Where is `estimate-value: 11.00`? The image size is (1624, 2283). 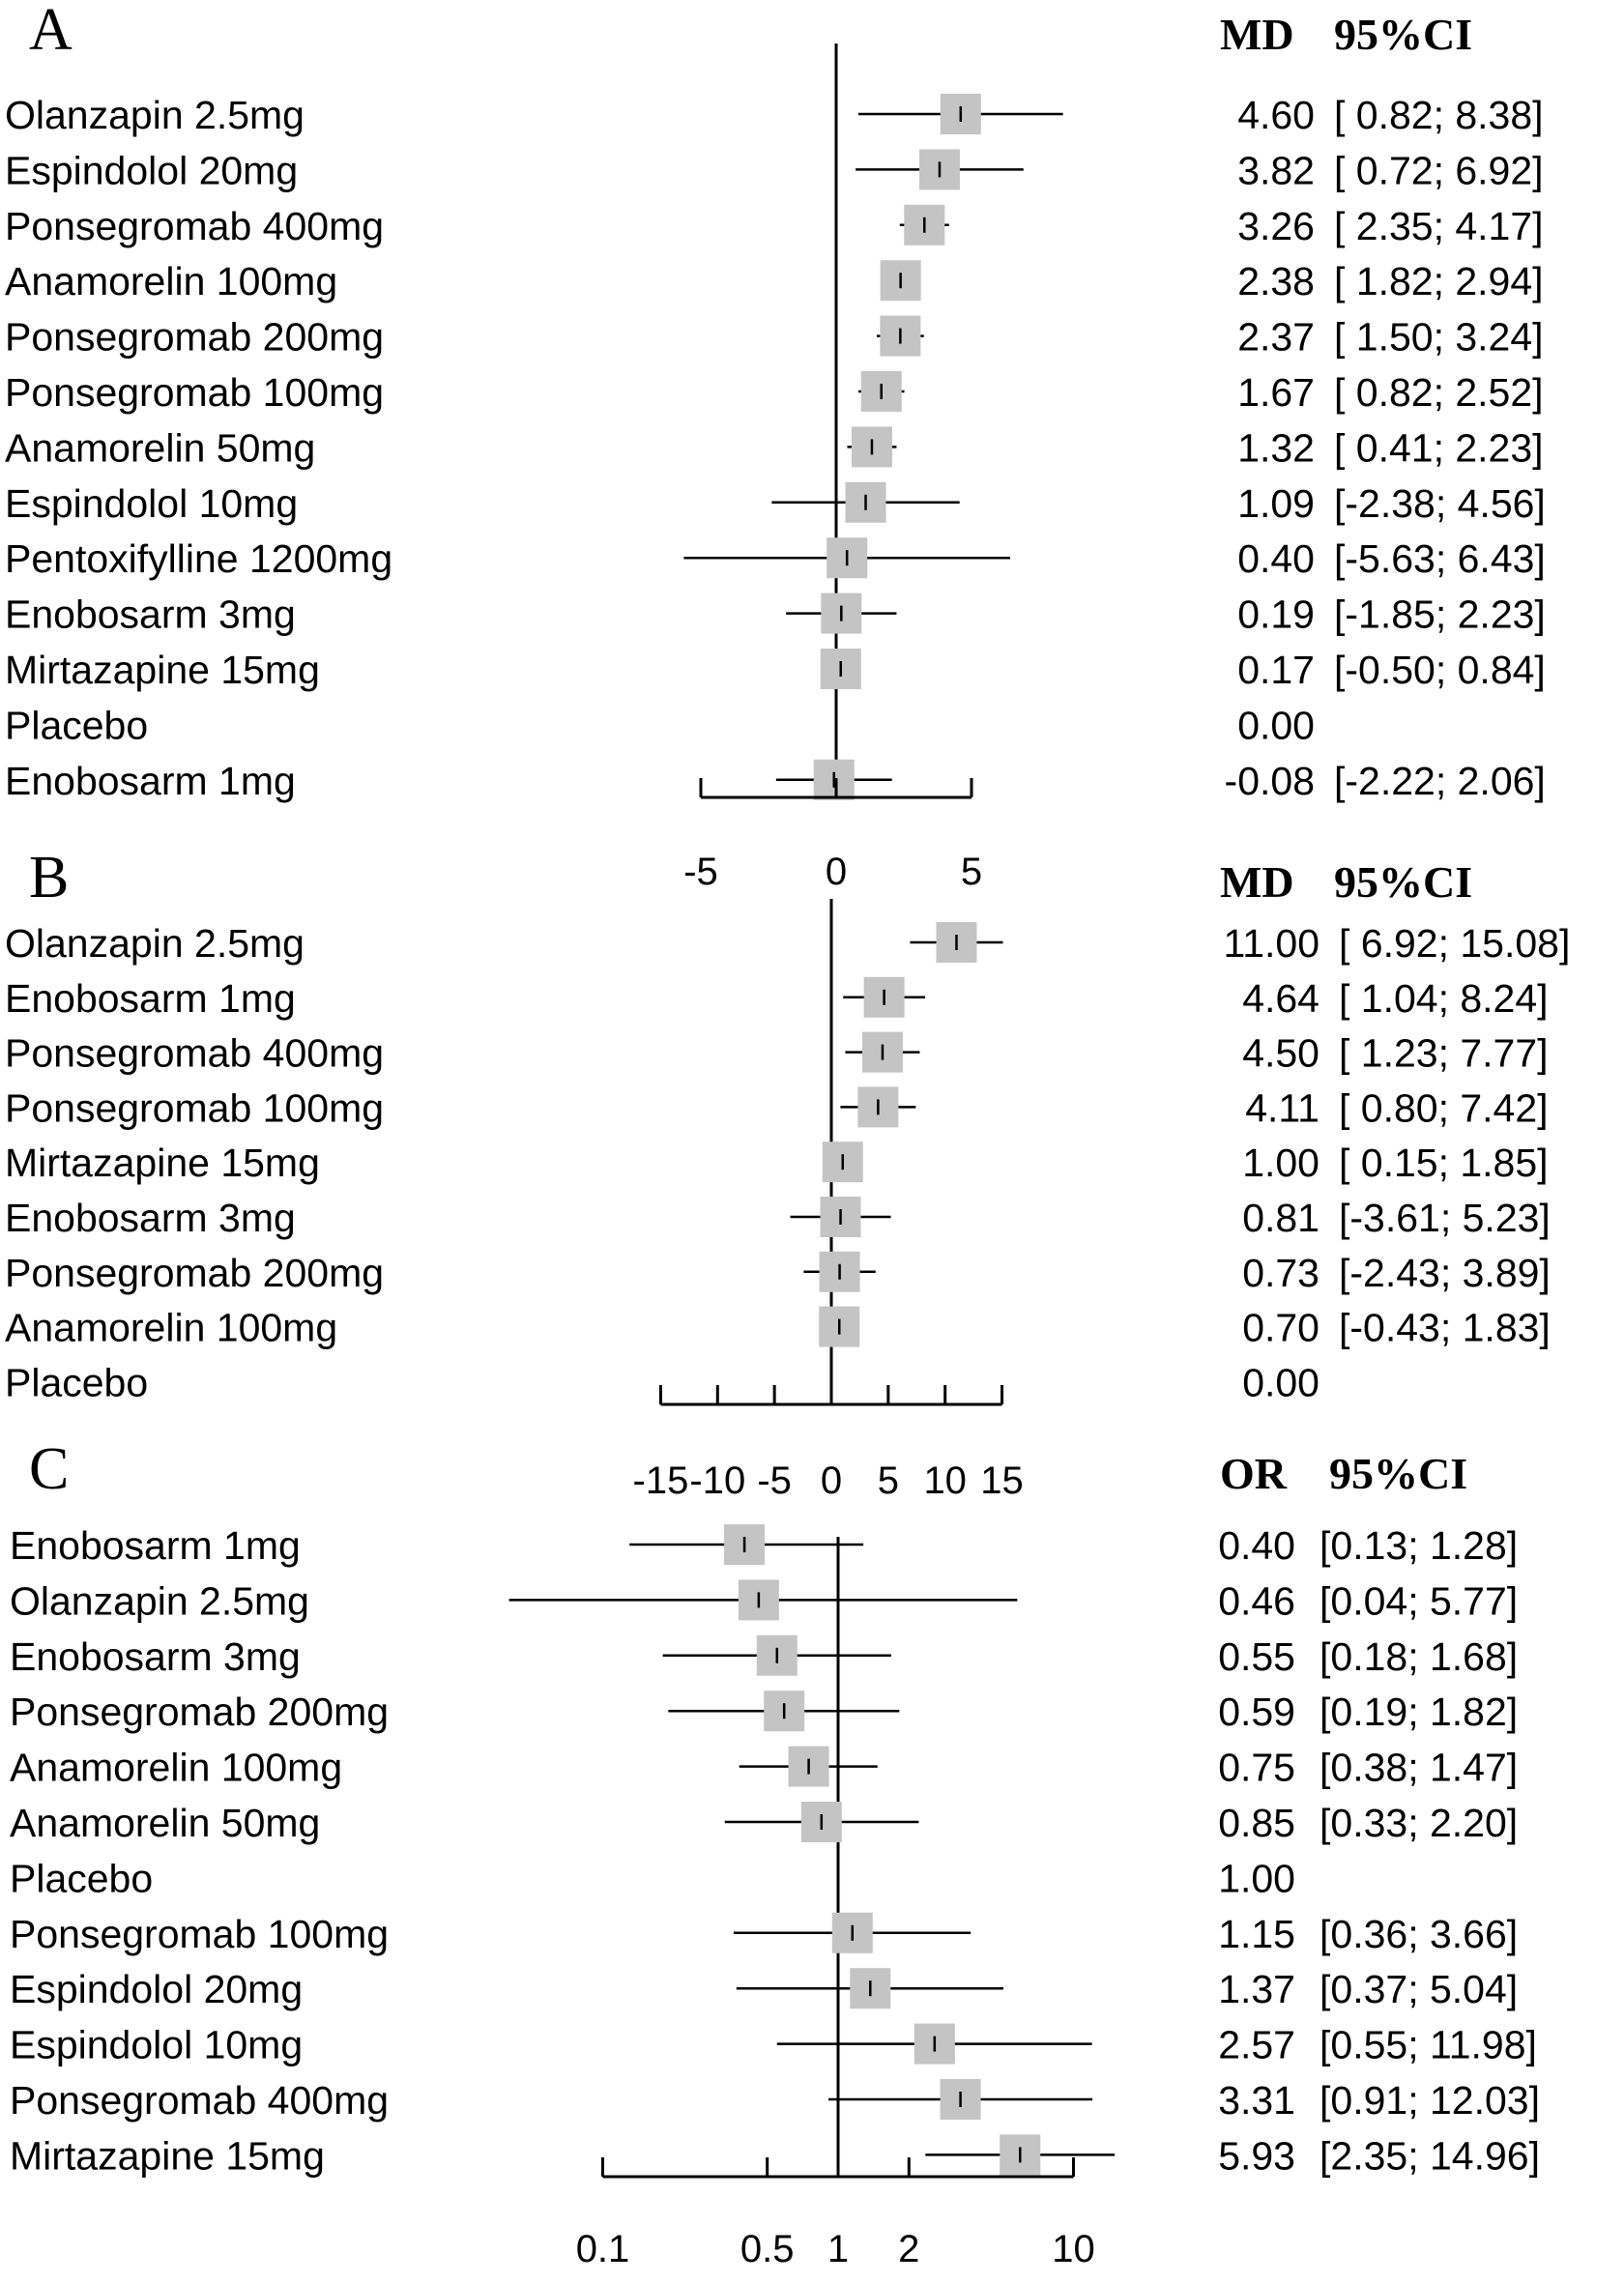 estimate-value: 11.00 is located at coordinates (1271, 944).